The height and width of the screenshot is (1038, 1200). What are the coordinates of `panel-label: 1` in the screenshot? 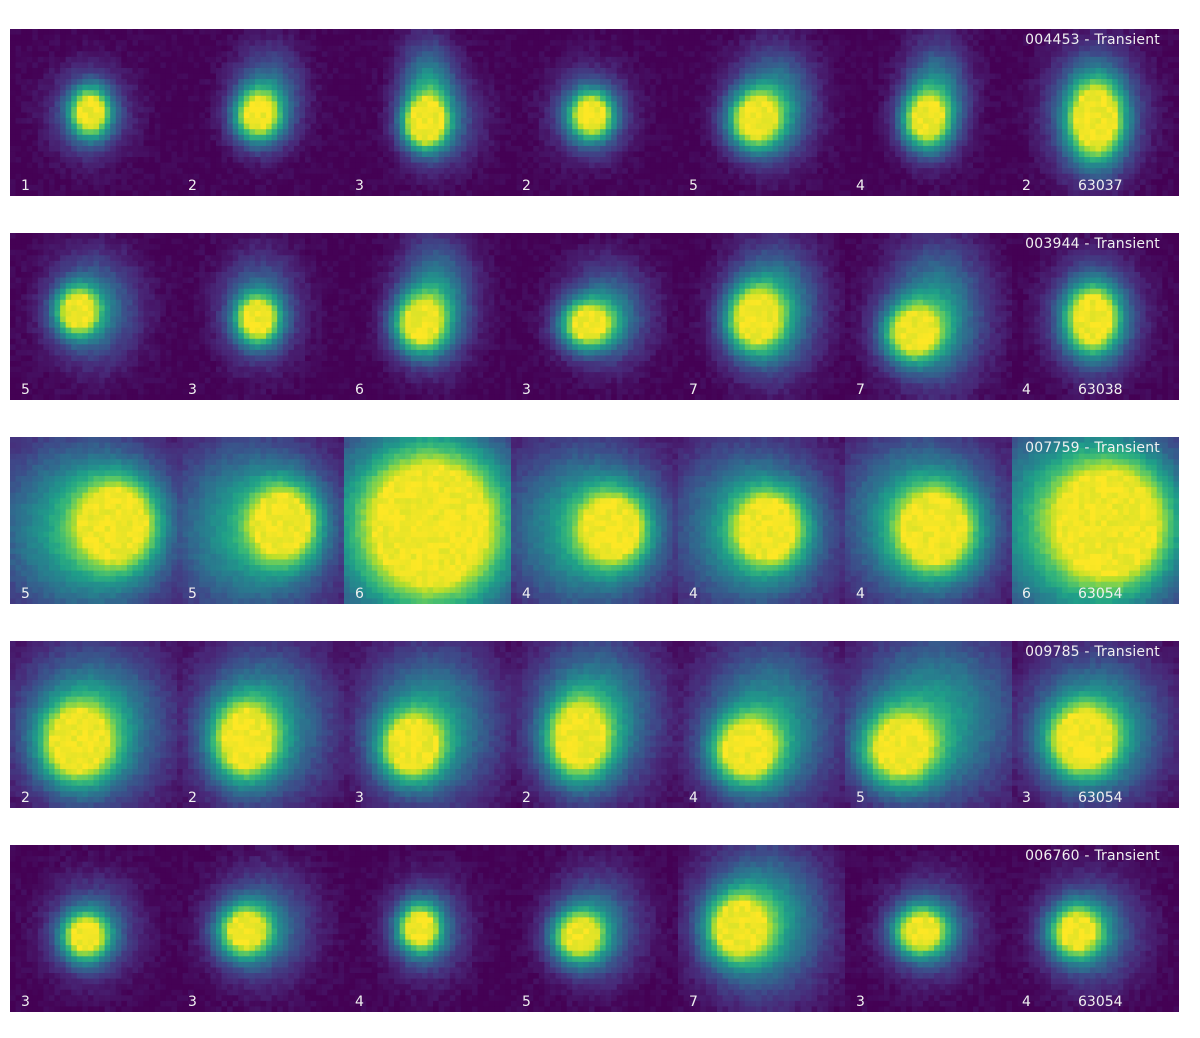 It's located at (25, 186).